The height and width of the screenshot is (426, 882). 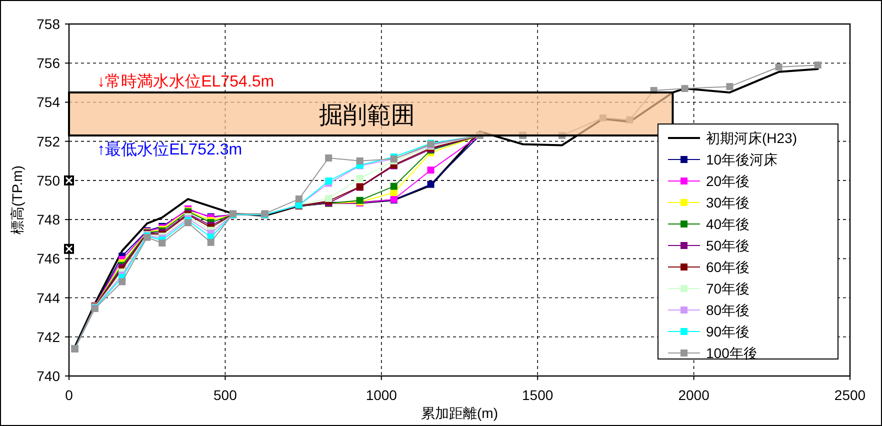 What do you see at coordinates (48, 258) in the screenshot?
I see `y-tick-label: 746` at bounding box center [48, 258].